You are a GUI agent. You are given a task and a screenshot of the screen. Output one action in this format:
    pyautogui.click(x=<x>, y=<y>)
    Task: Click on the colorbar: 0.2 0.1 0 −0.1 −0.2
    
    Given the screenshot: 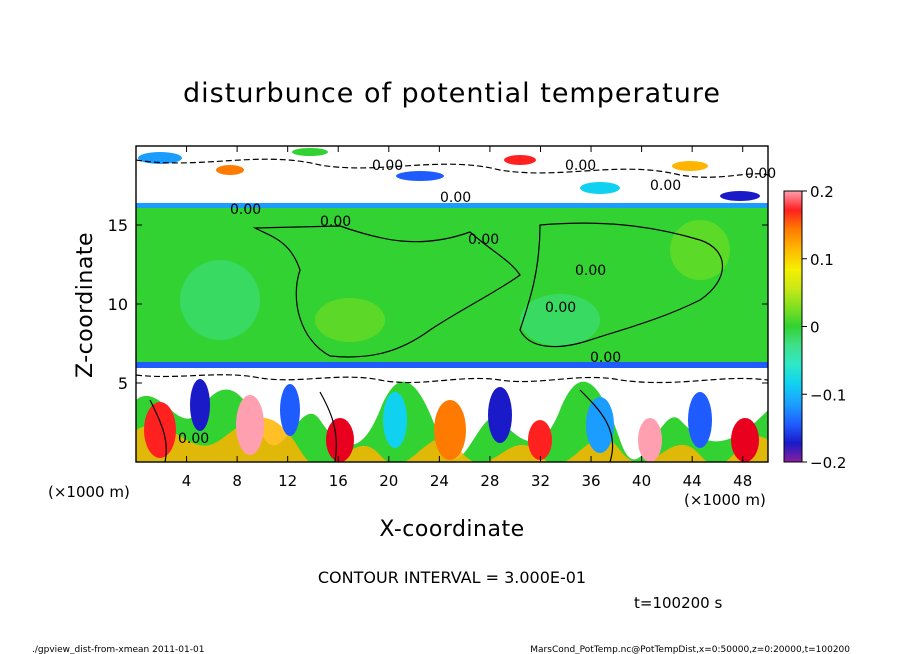 What is the action you would take?
    pyautogui.click(x=814, y=327)
    